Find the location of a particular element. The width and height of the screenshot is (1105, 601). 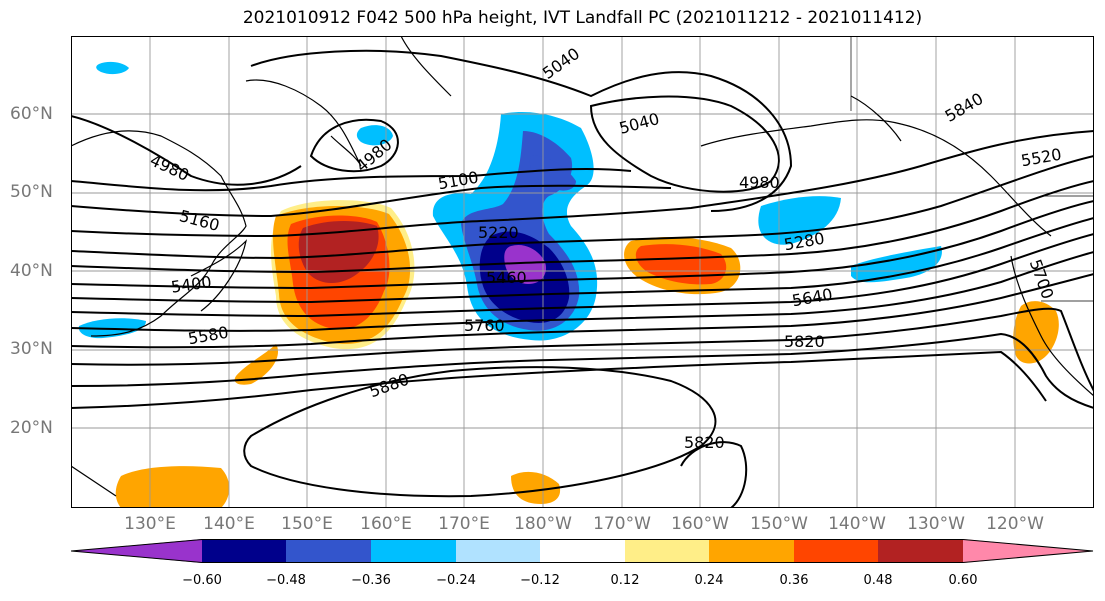

colorbar-tick-minus-012: −0.12 is located at coordinates (540, 580).